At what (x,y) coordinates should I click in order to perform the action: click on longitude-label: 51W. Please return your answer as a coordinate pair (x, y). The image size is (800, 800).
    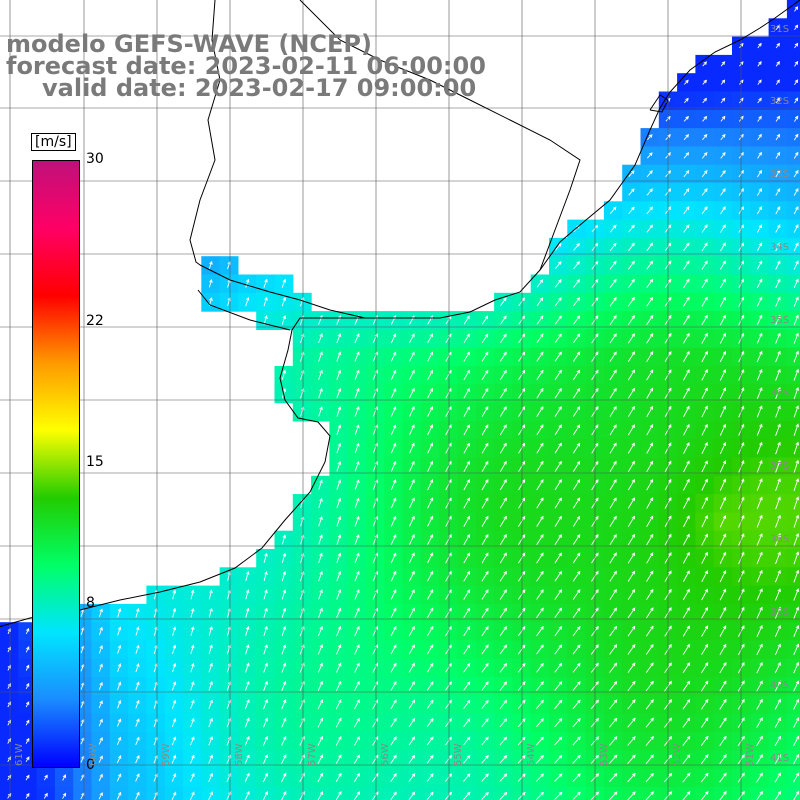
    Looking at the image, I should click on (750, 754).